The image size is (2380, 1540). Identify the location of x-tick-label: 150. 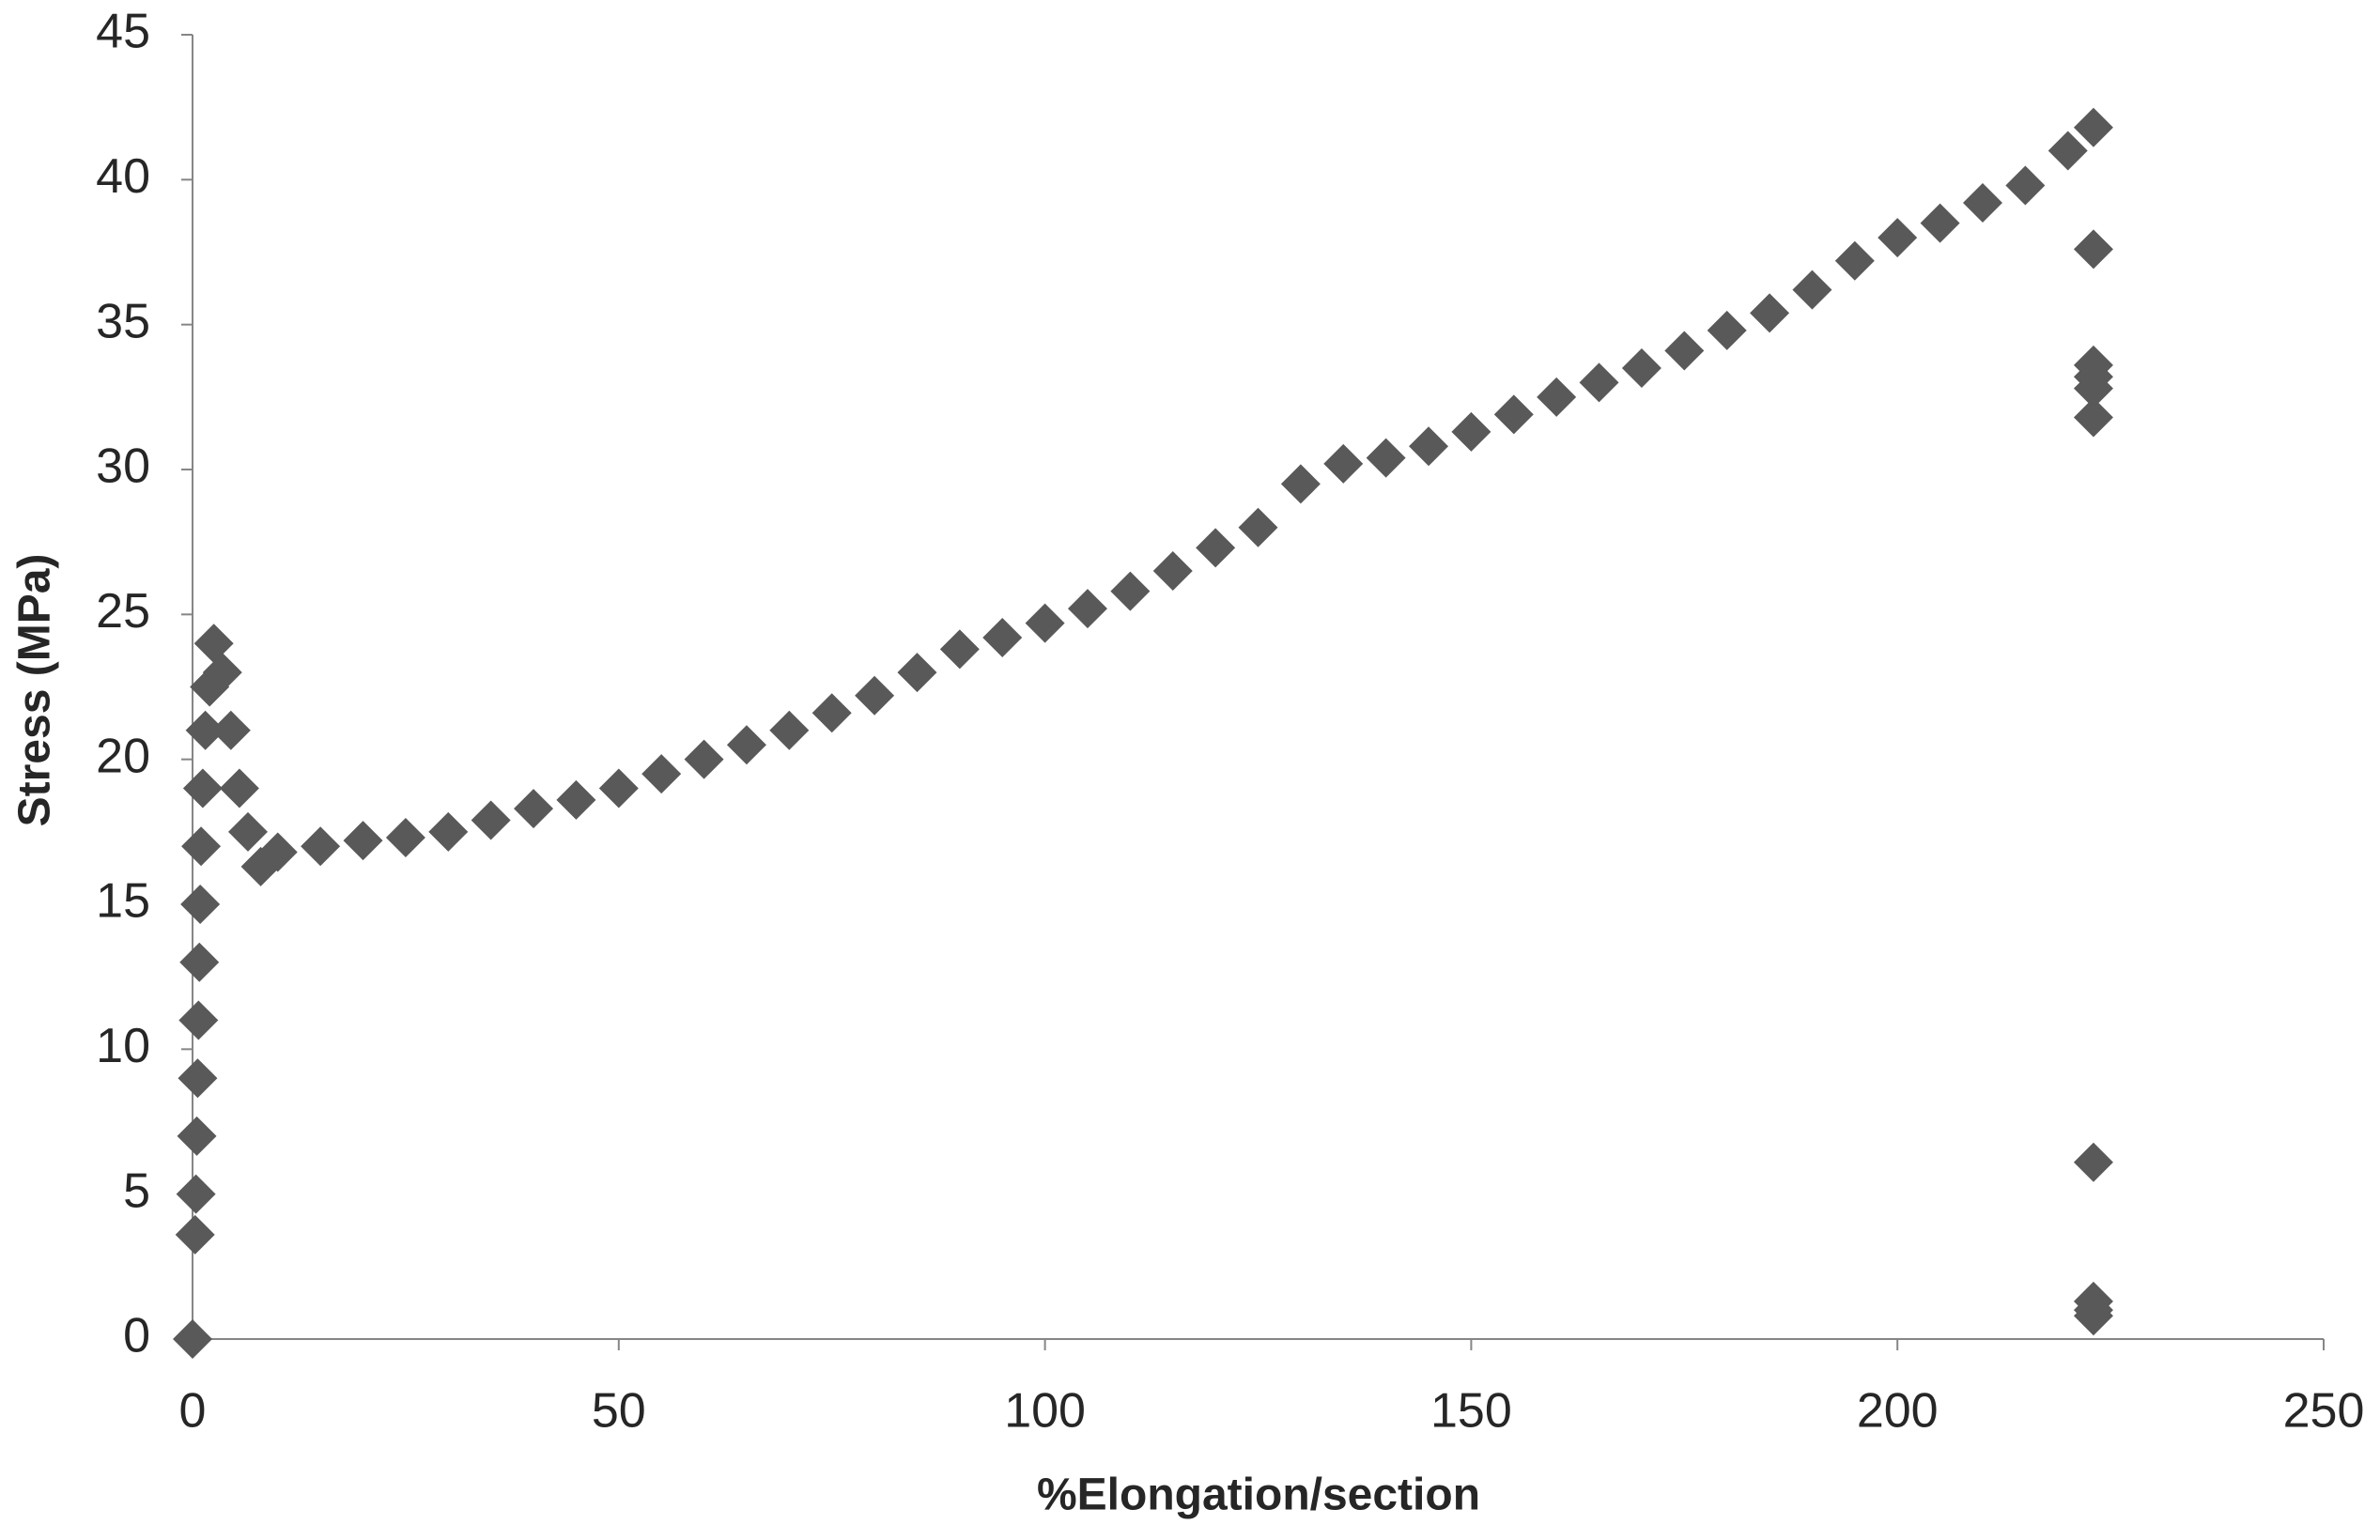
(1471, 1411).